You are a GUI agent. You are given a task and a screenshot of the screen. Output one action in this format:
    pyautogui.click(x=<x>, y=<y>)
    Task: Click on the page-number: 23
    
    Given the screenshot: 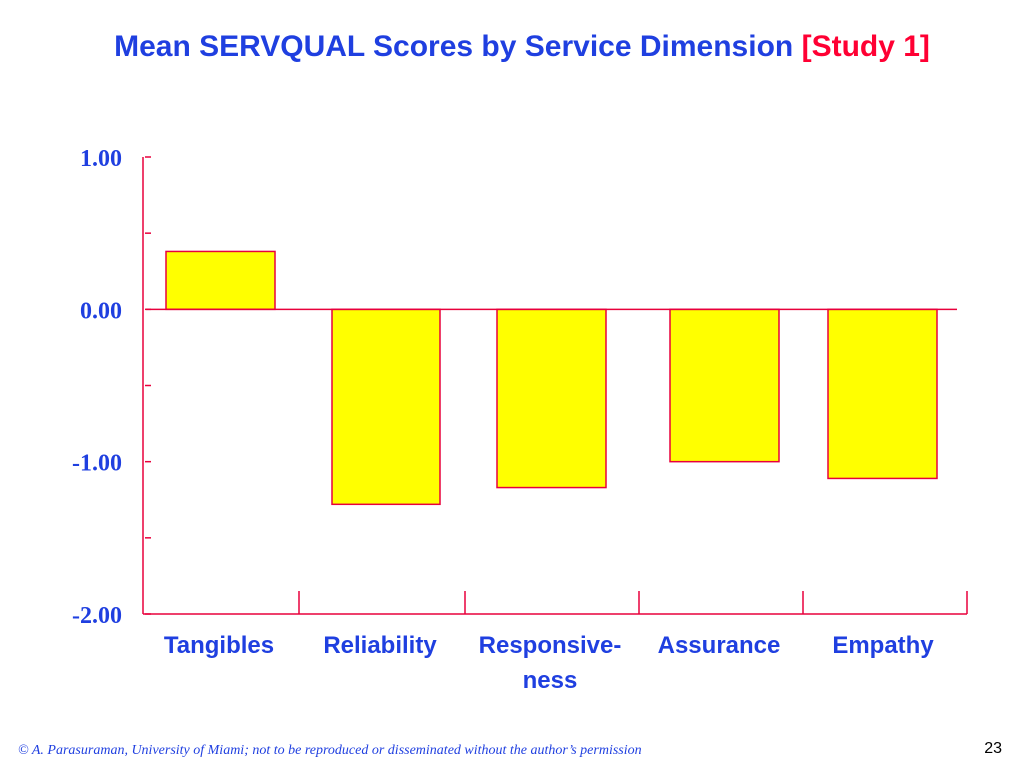 What is the action you would take?
    pyautogui.click(x=993, y=748)
    